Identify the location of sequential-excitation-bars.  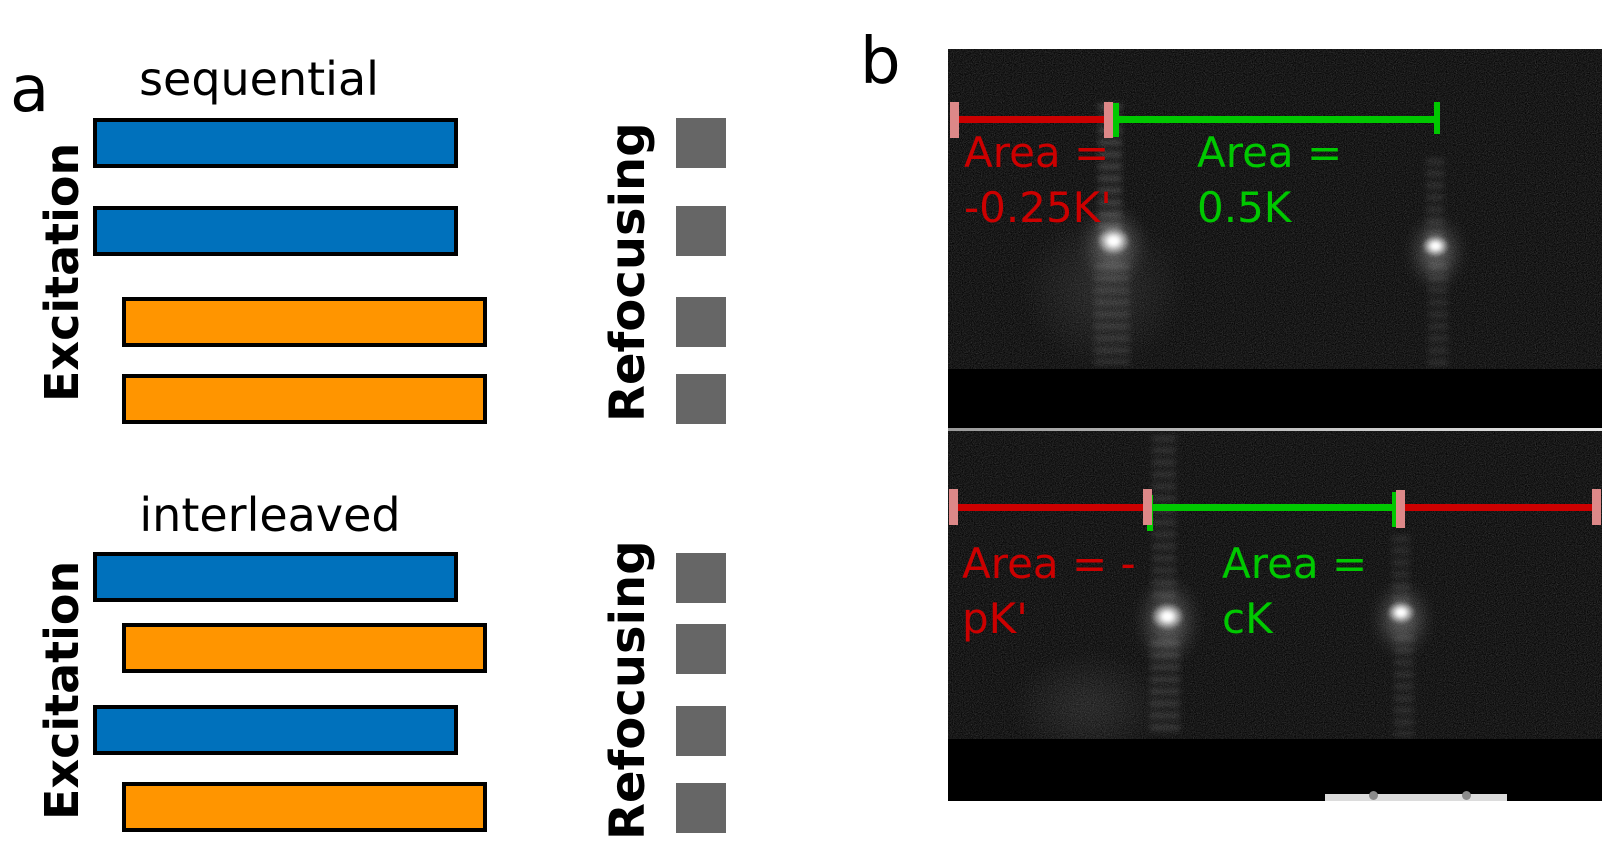
(293, 271).